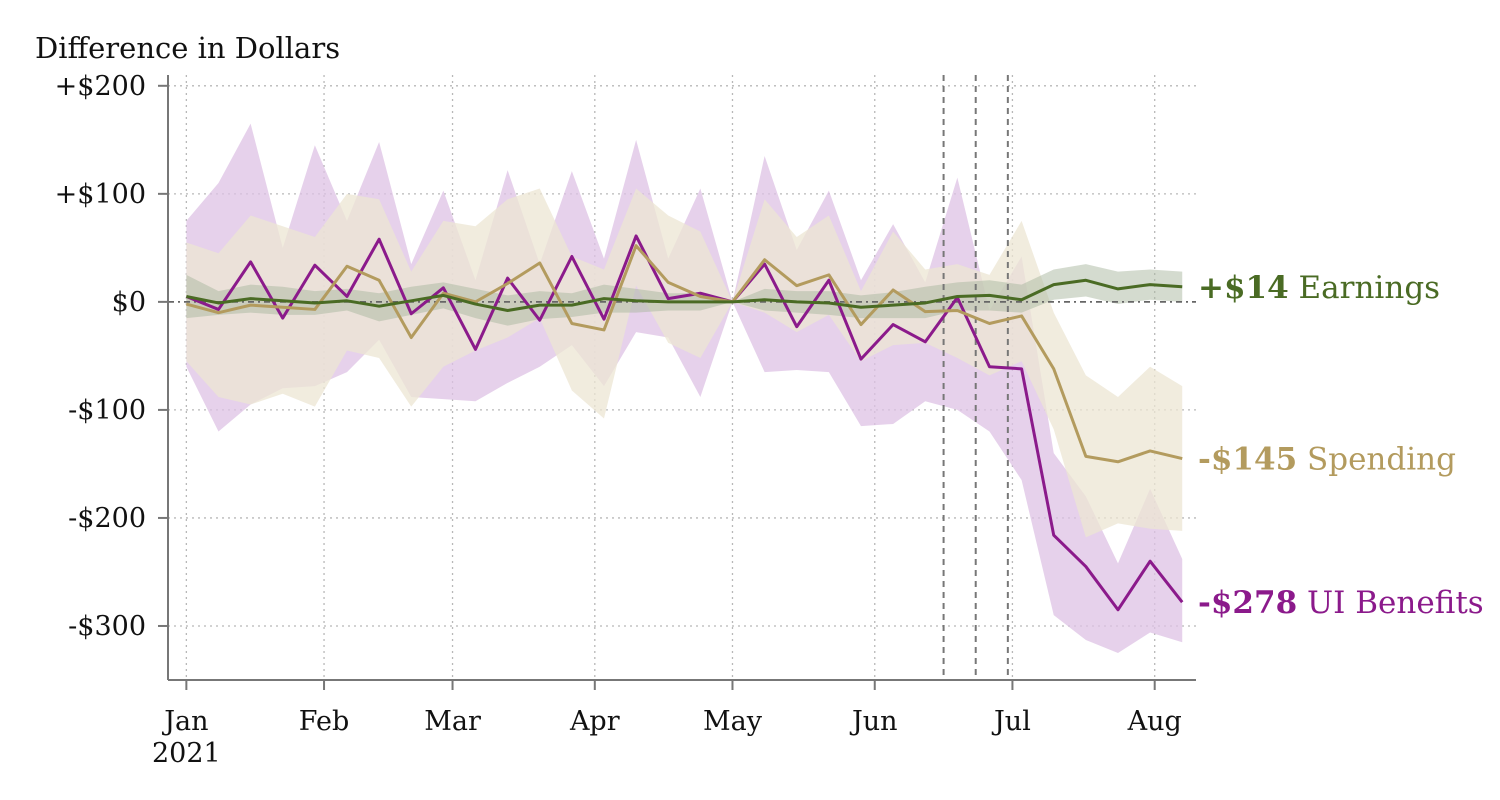 The image size is (1500, 800). Describe the element at coordinates (186, 753) in the screenshot. I see `x-tick-sublabel: 2021` at that location.